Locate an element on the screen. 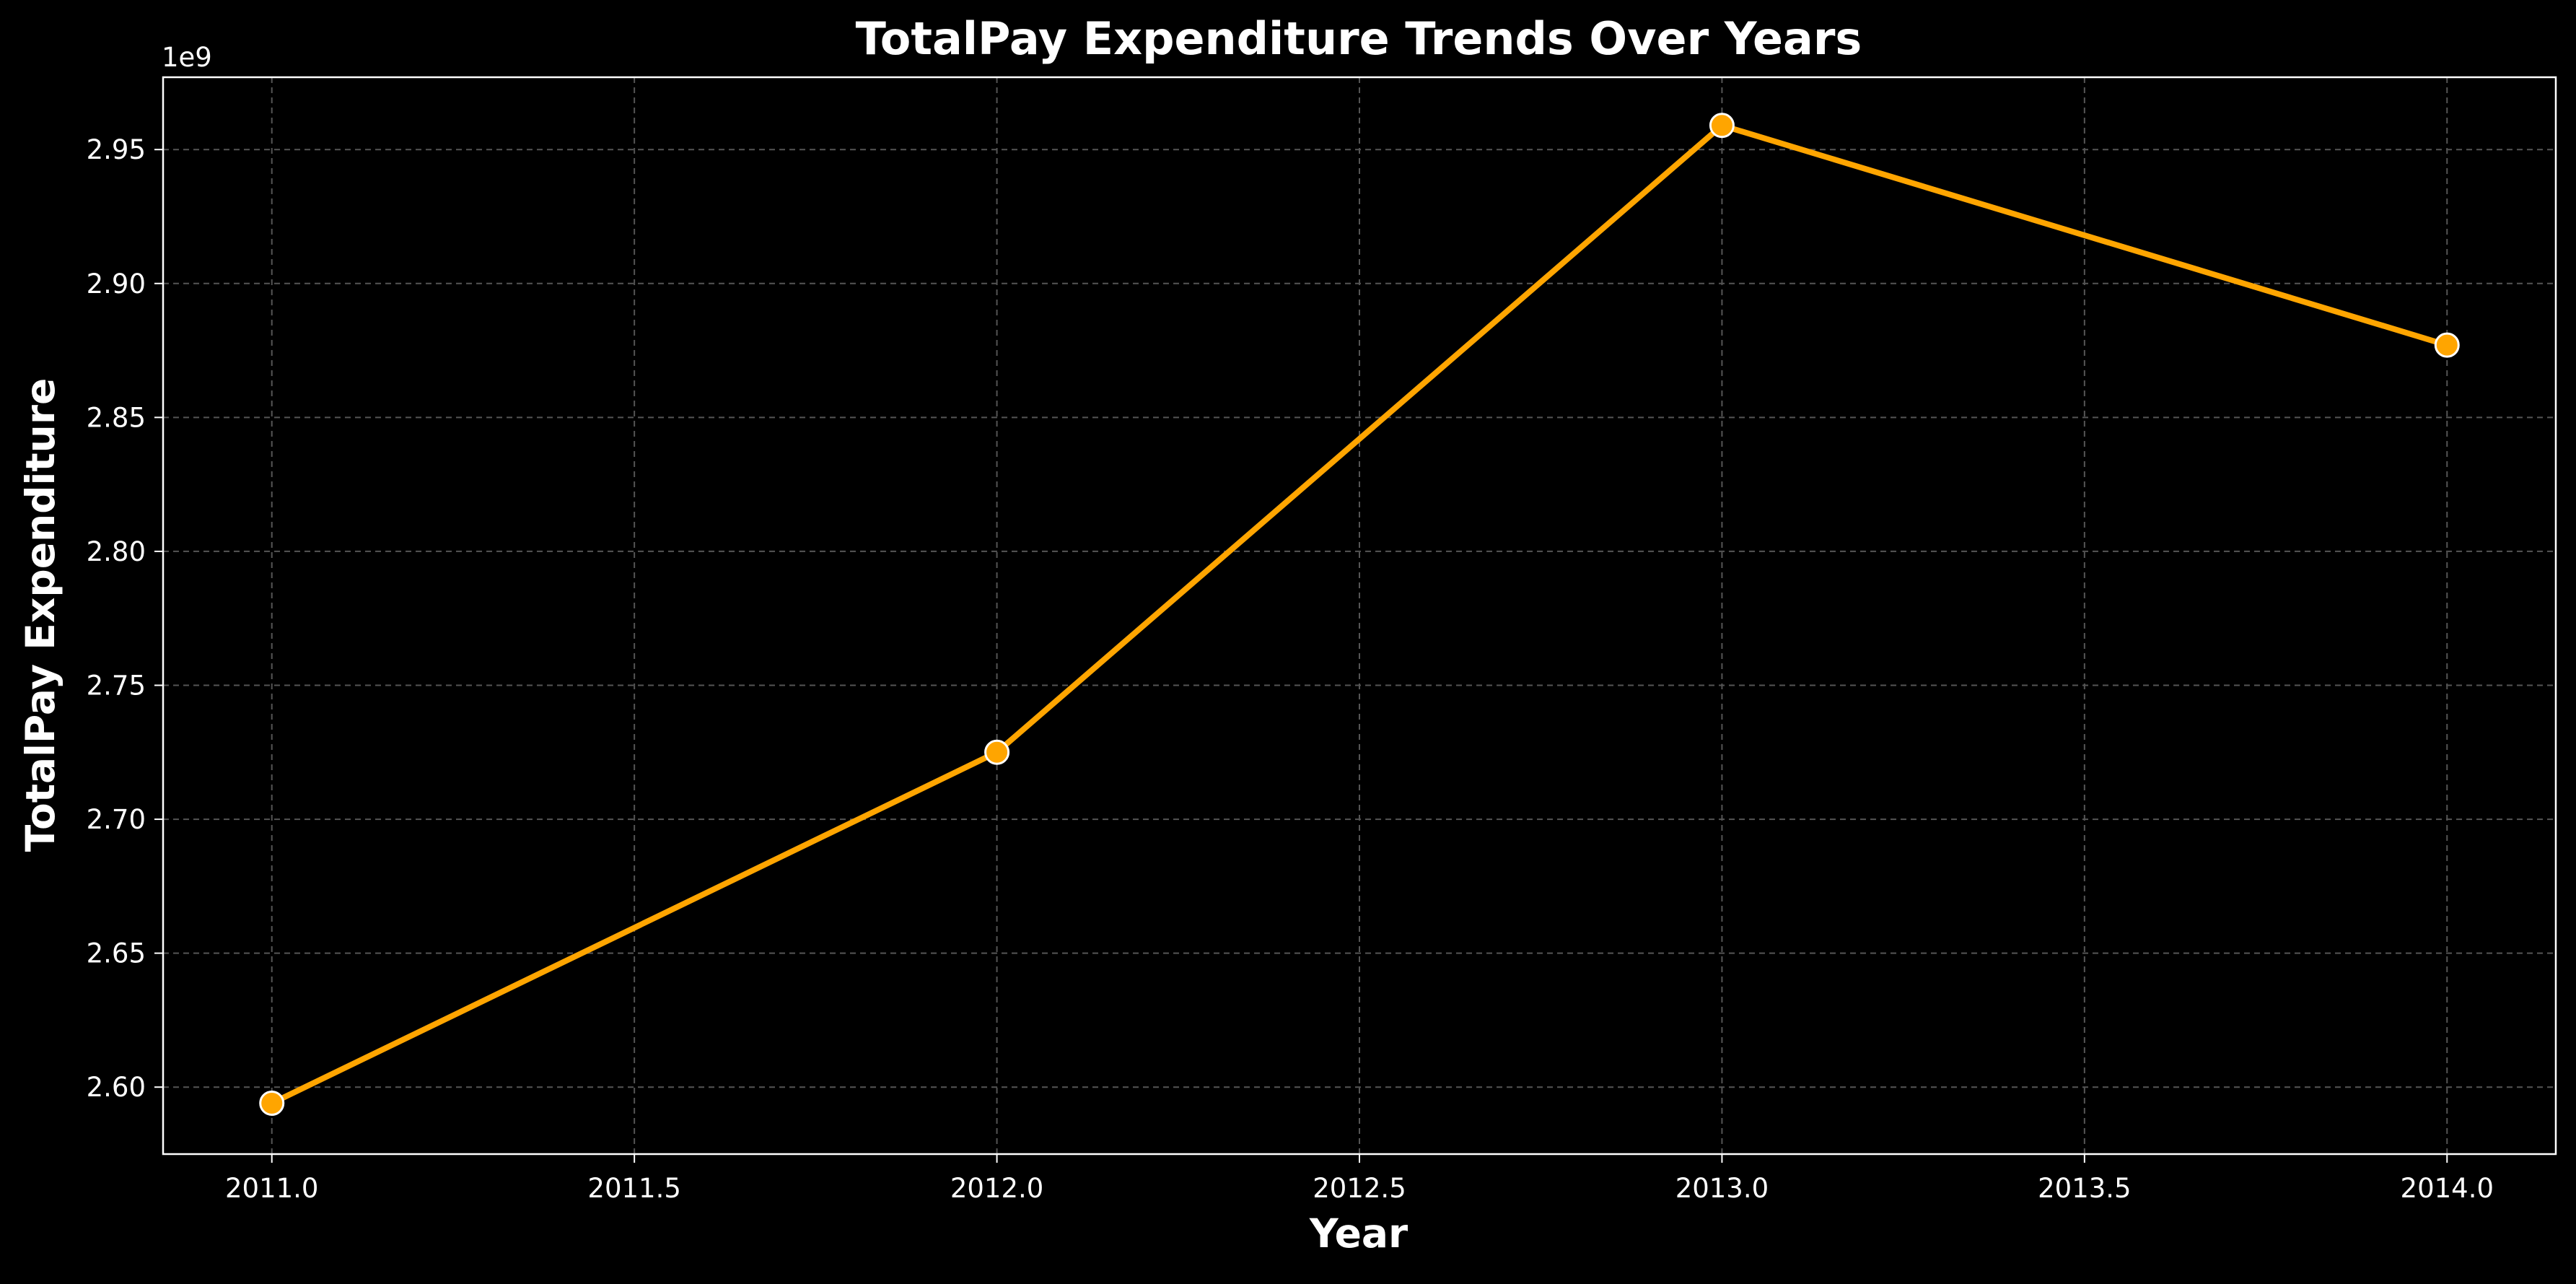 The width and height of the screenshot is (2576, 1284). x-axis-label: Year is located at coordinates (1358, 1233).